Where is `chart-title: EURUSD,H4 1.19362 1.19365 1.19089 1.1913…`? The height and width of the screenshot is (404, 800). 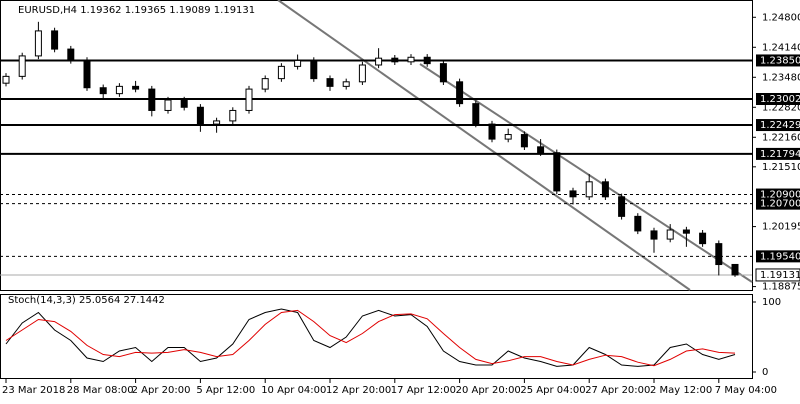 chart-title: EURUSD,H4 1.19362 1.19365 1.19089 1.1913… is located at coordinates (136, 10).